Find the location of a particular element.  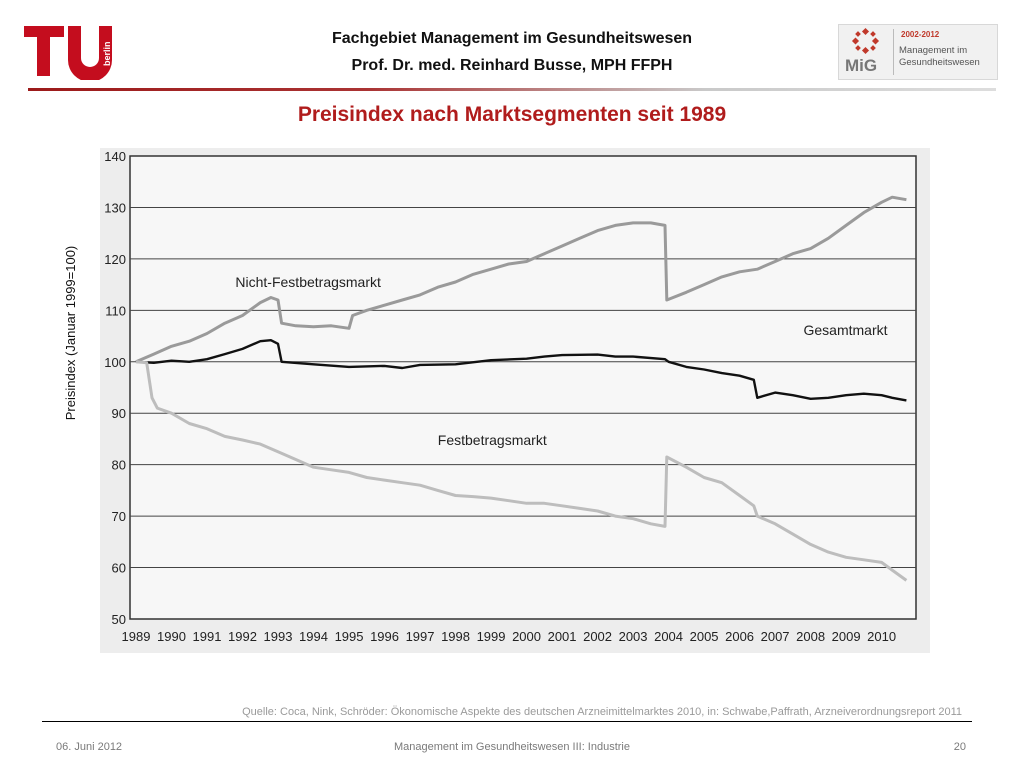

x-tick-label: 1996 is located at coordinates (384, 636).